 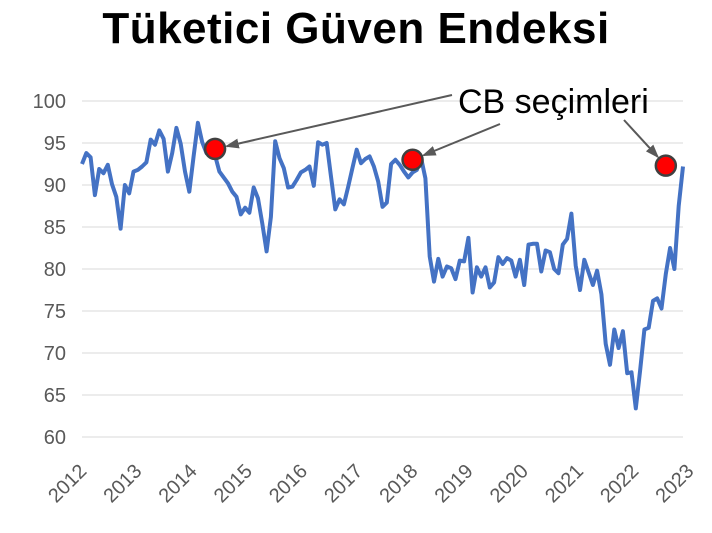 I want to click on annotation-label: CB seçimleri, so click(x=553, y=102).